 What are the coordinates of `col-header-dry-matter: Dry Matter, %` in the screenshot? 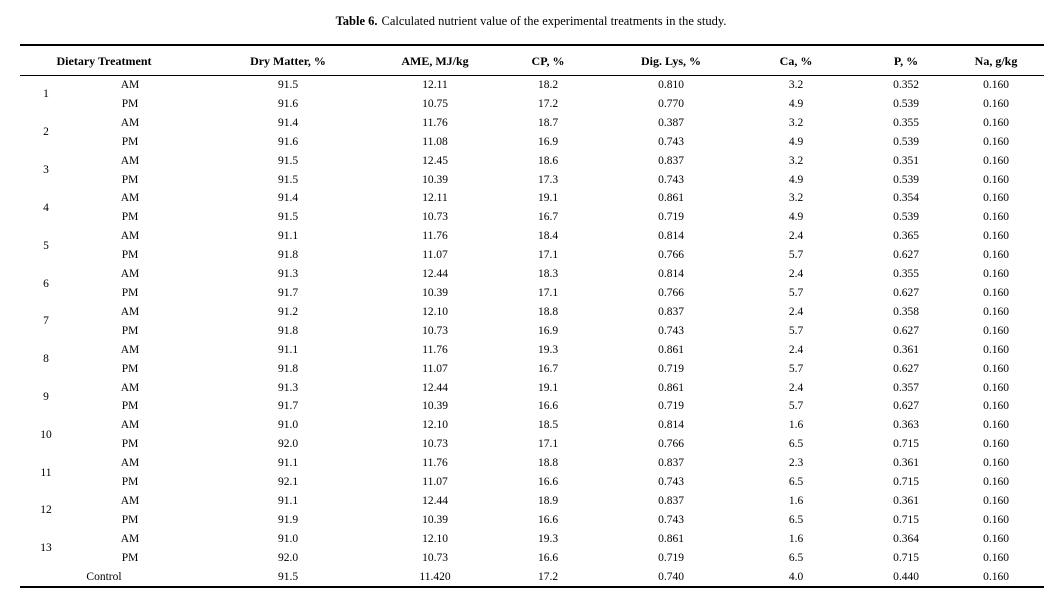 It's located at (288, 60).